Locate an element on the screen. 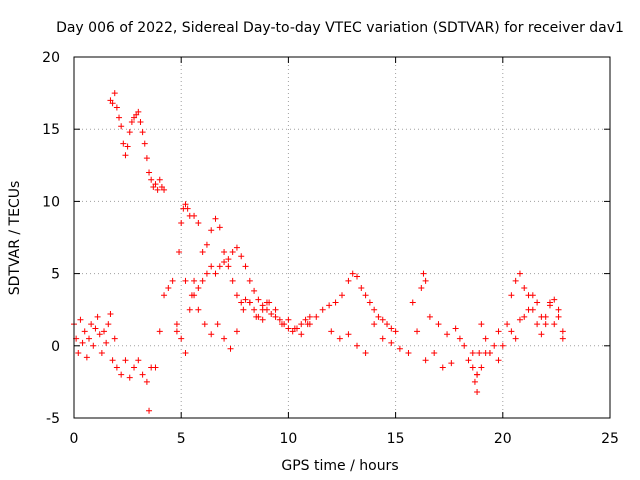 This screenshot has height=480, width=640. y-tick-label: 15 is located at coordinates (51, 130).